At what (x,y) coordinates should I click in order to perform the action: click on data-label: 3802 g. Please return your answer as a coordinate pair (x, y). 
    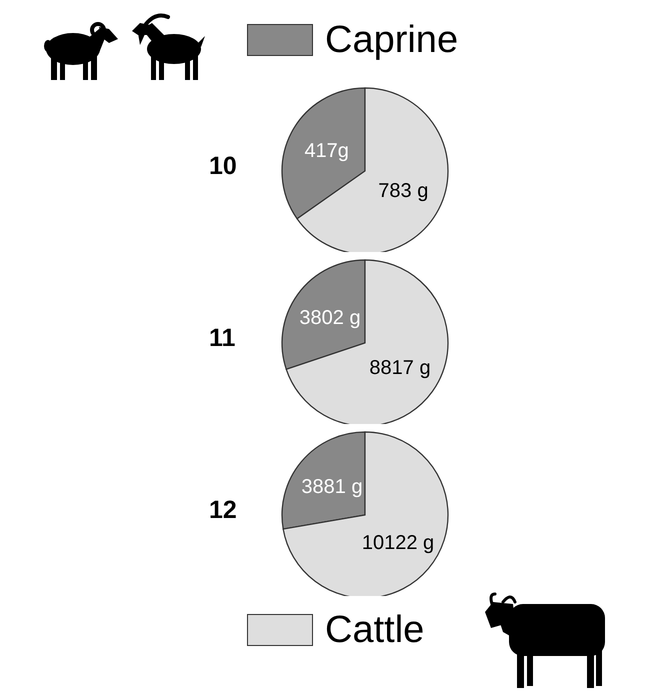
    Looking at the image, I should click on (330, 317).